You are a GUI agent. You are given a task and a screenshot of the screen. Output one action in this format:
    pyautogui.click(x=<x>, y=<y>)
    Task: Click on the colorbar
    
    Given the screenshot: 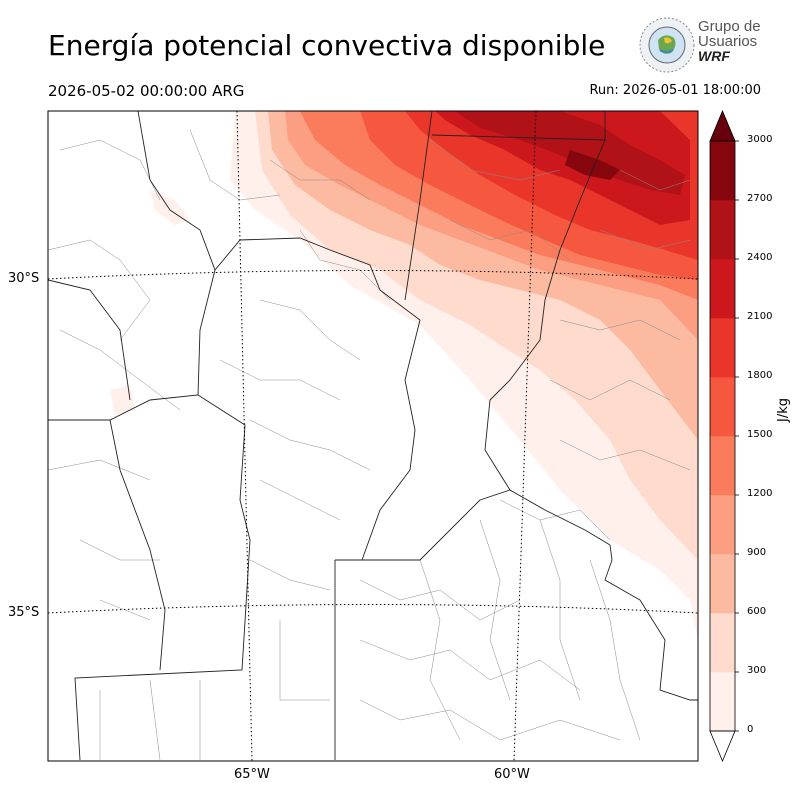 What is the action you would take?
    pyautogui.click(x=724, y=436)
    